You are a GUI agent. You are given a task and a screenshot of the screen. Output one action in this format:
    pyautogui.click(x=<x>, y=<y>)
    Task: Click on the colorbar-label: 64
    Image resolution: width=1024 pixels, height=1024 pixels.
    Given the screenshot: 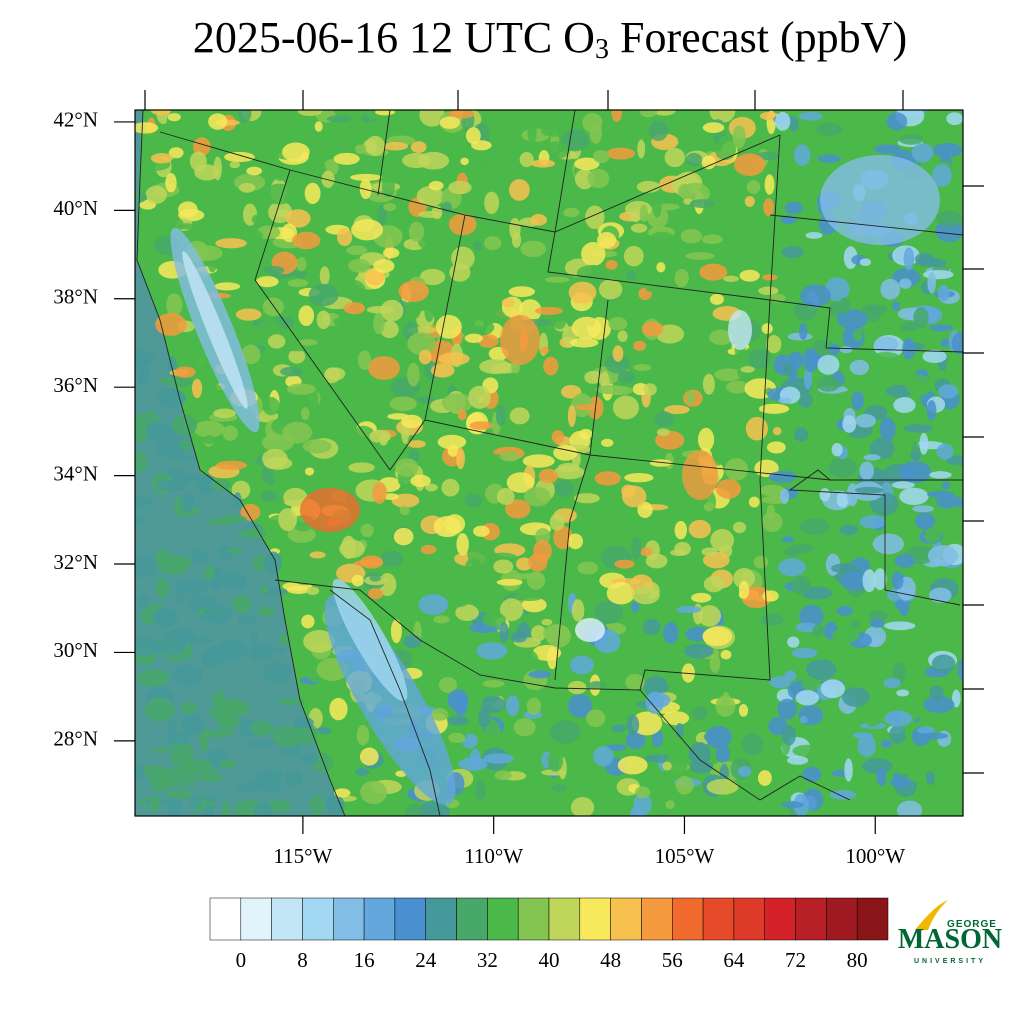 What is the action you would take?
    pyautogui.click(x=734, y=960)
    